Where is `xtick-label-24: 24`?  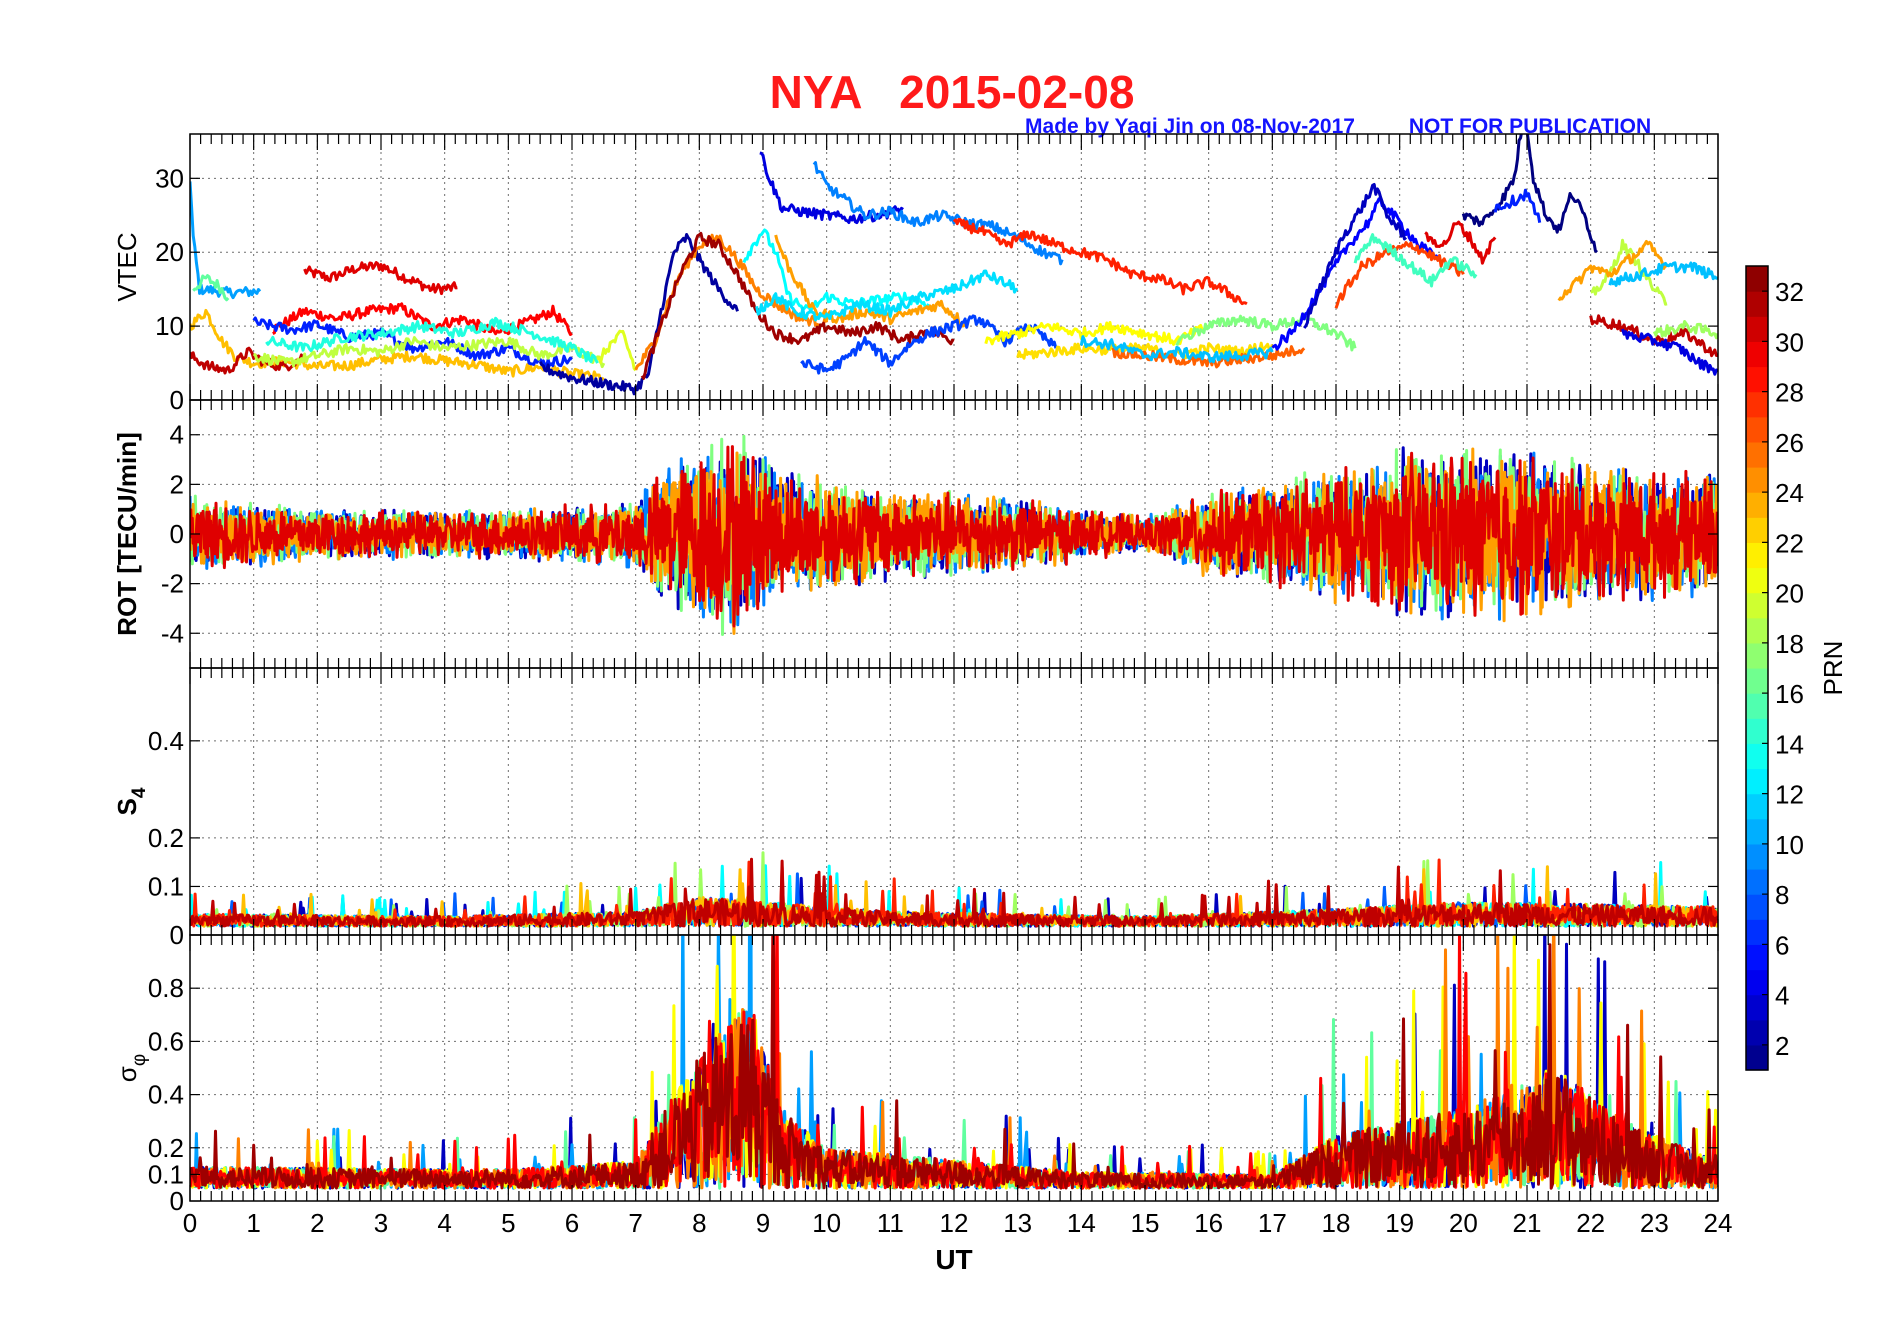
xtick-label-24: 24 is located at coordinates (1718, 1223).